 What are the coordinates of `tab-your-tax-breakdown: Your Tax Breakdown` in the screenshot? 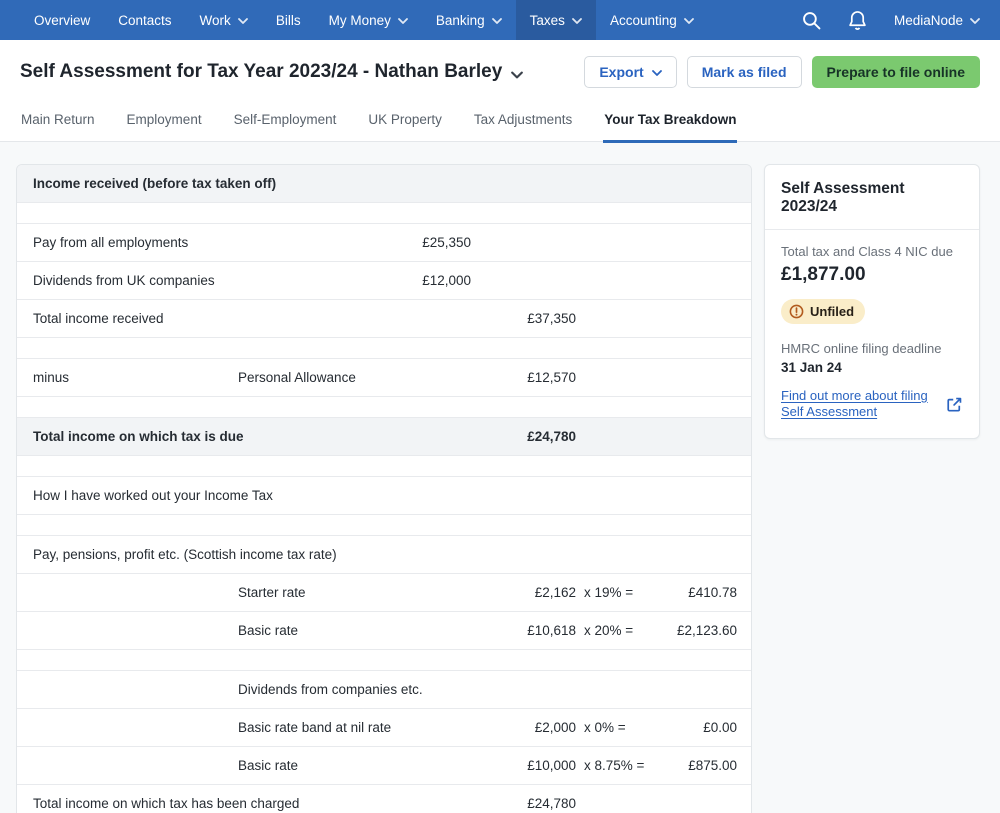 It's located at (670, 124).